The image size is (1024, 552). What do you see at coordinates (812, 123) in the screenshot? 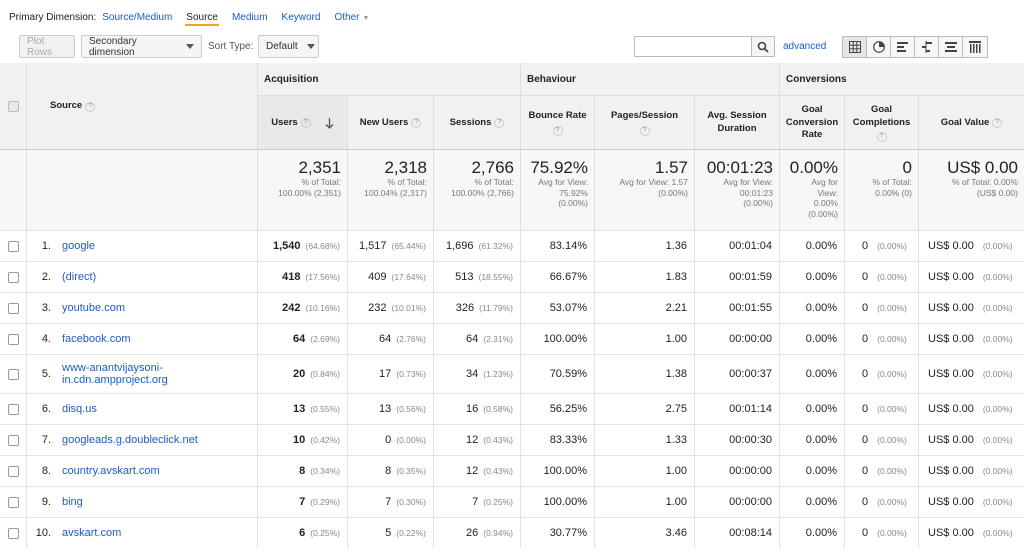
I see `goal-conversion-rate-column-header: Goal Conversion Rate` at bounding box center [812, 123].